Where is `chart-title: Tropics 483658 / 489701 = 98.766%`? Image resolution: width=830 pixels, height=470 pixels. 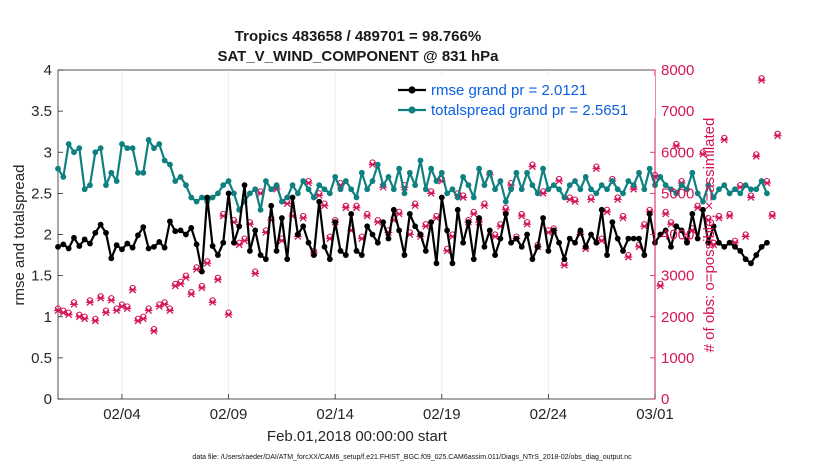 chart-title: Tropics 483658 / 489701 = 98.766% is located at coordinates (358, 36).